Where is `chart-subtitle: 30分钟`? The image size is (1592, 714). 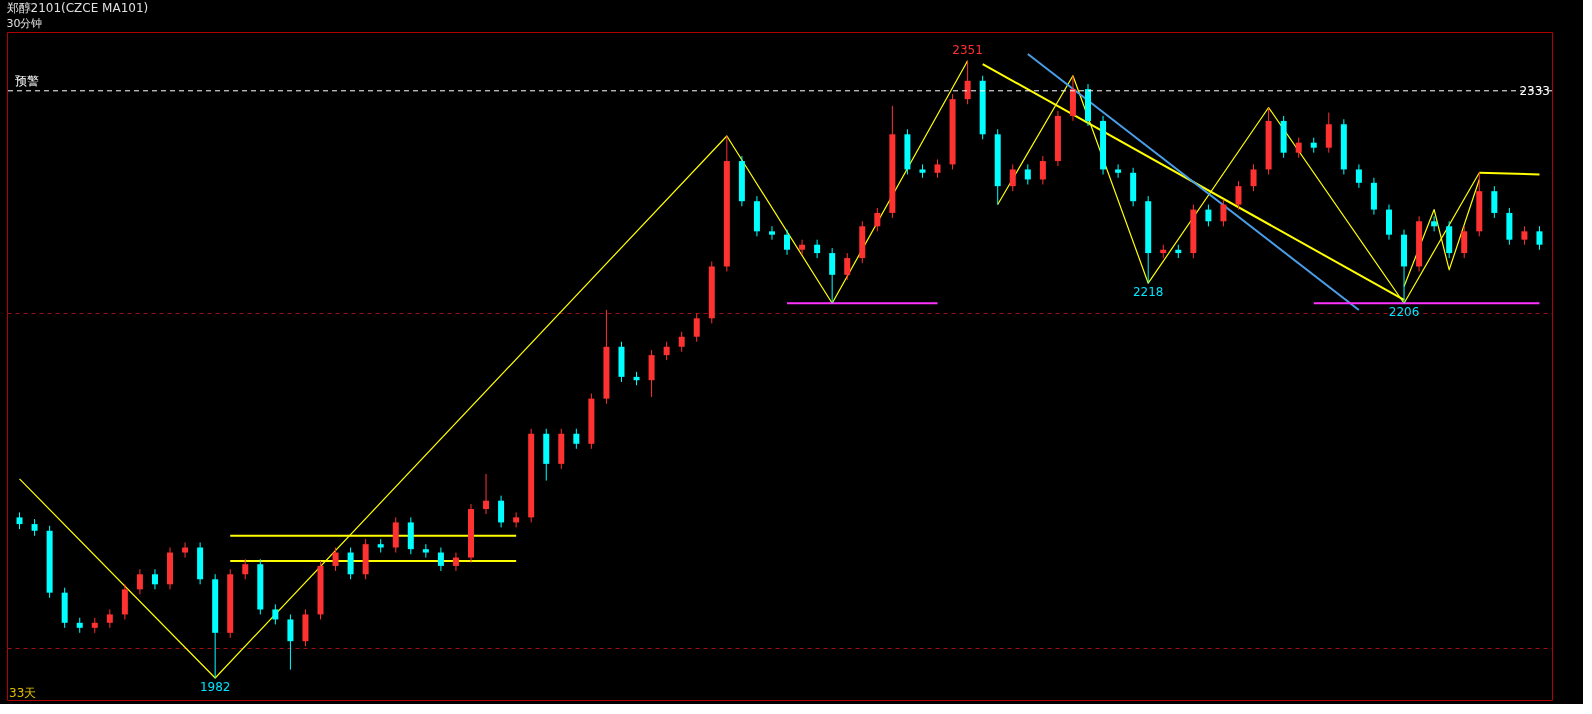 chart-subtitle: 30分钟 is located at coordinates (24, 23).